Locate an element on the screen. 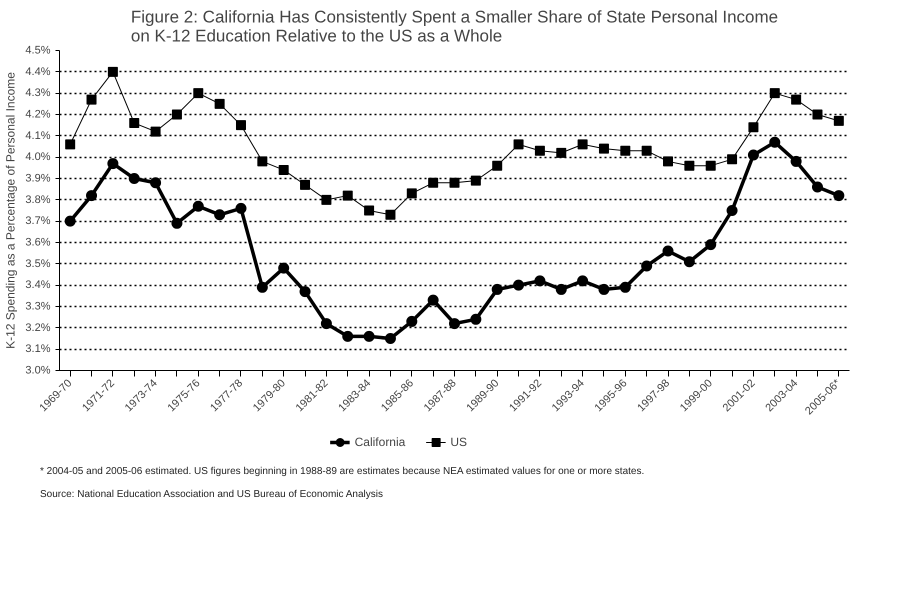 This screenshot has height=596, width=909. y-tick-label: 3.7% is located at coordinates (38, 221).